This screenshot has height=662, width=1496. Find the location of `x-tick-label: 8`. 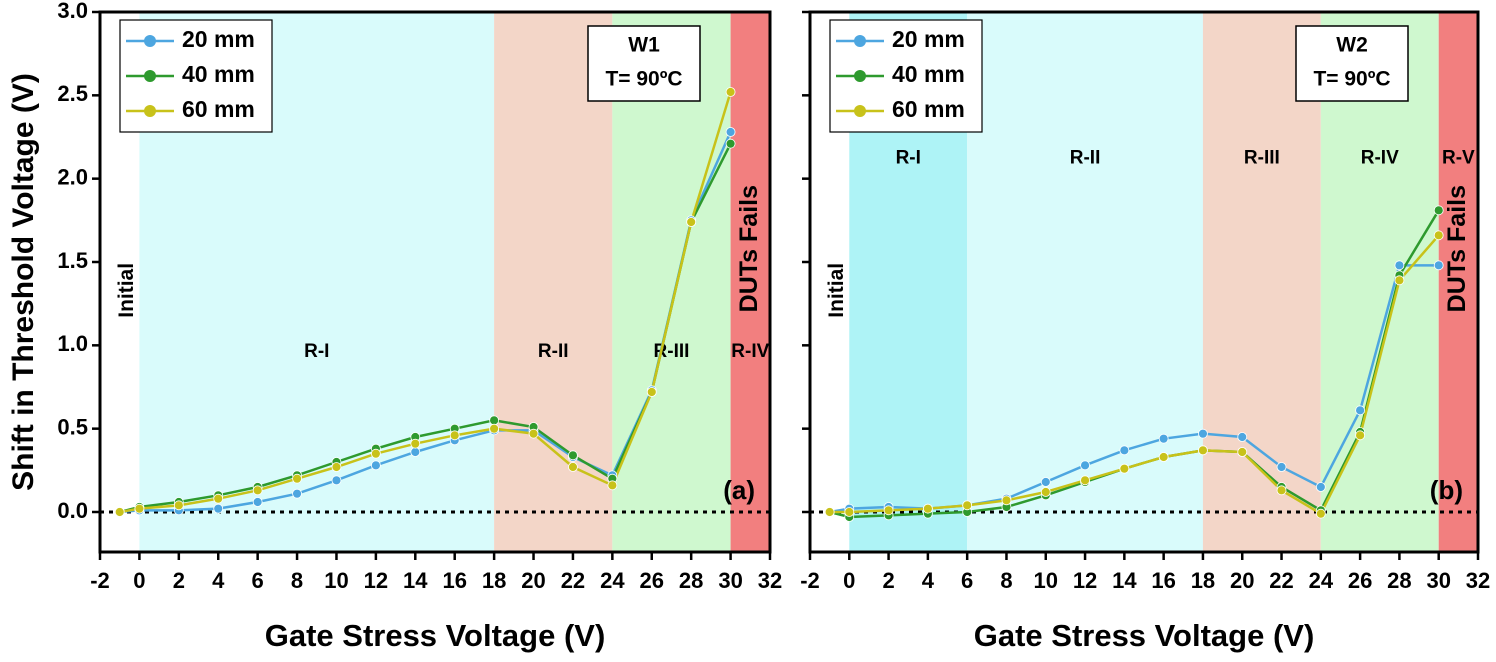

x-tick-label: 8 is located at coordinates (297, 580).